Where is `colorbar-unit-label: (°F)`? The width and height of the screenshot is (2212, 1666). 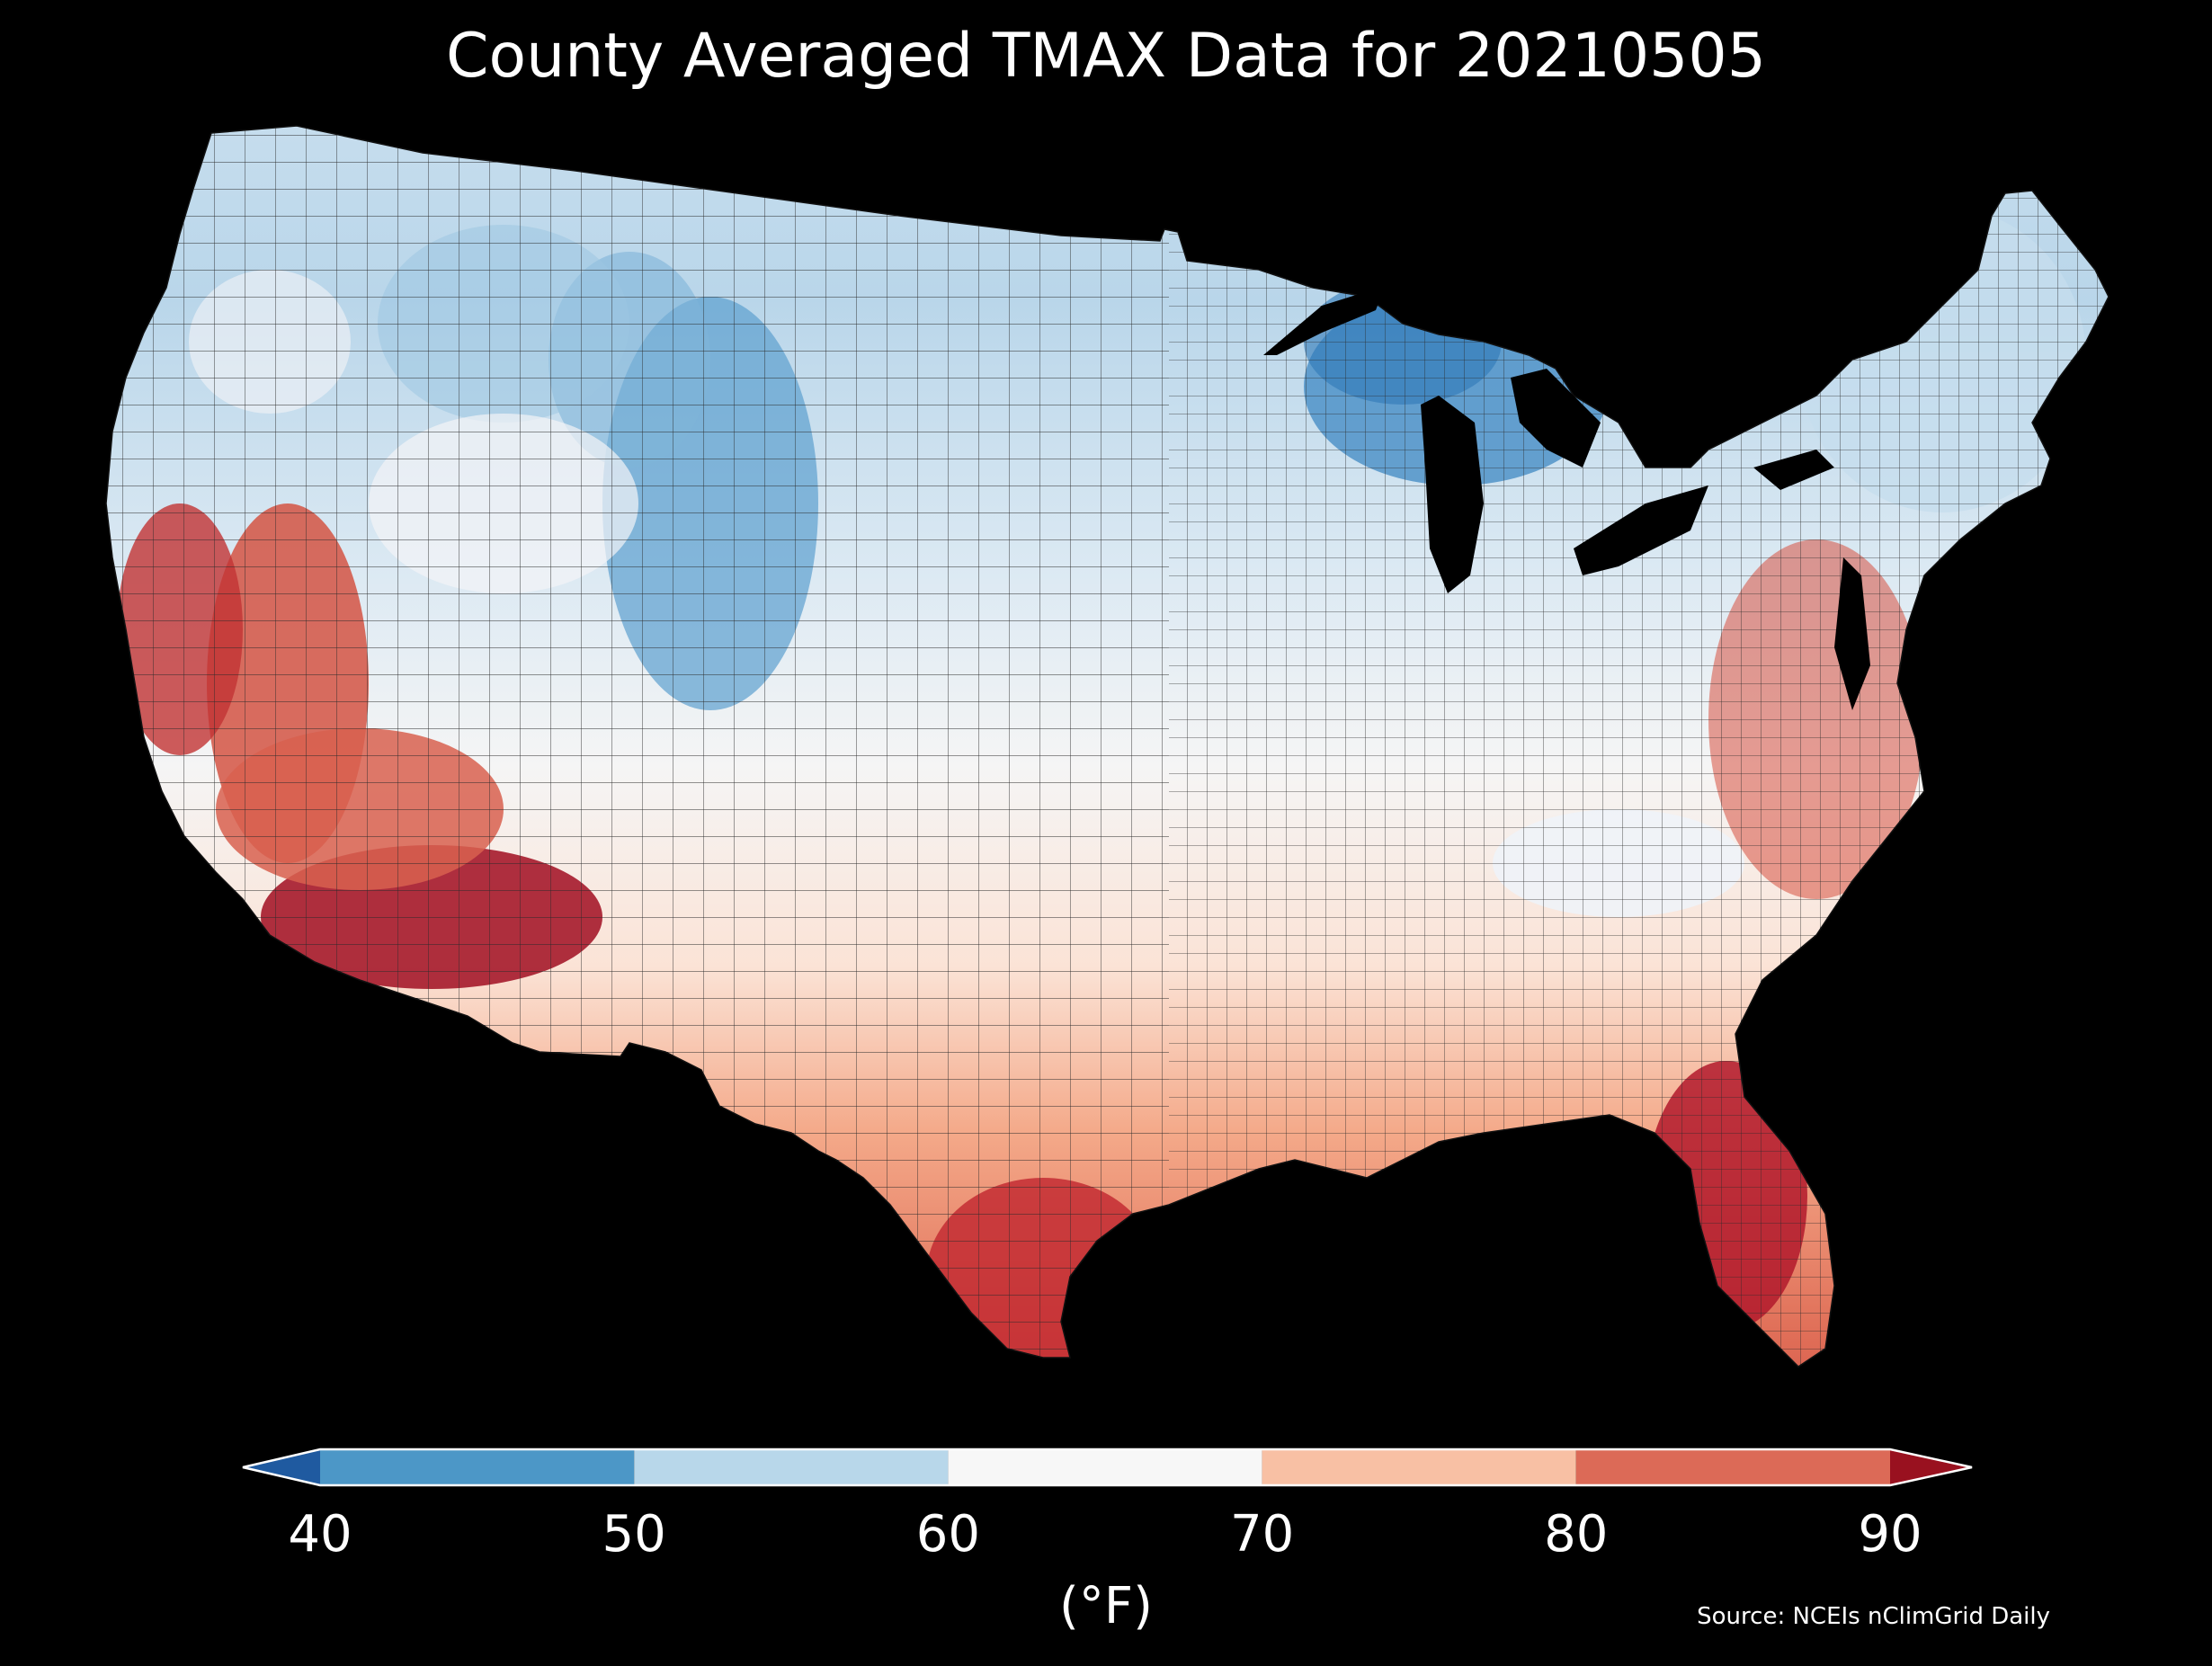 colorbar-unit-label: (°F) is located at coordinates (1106, 1606).